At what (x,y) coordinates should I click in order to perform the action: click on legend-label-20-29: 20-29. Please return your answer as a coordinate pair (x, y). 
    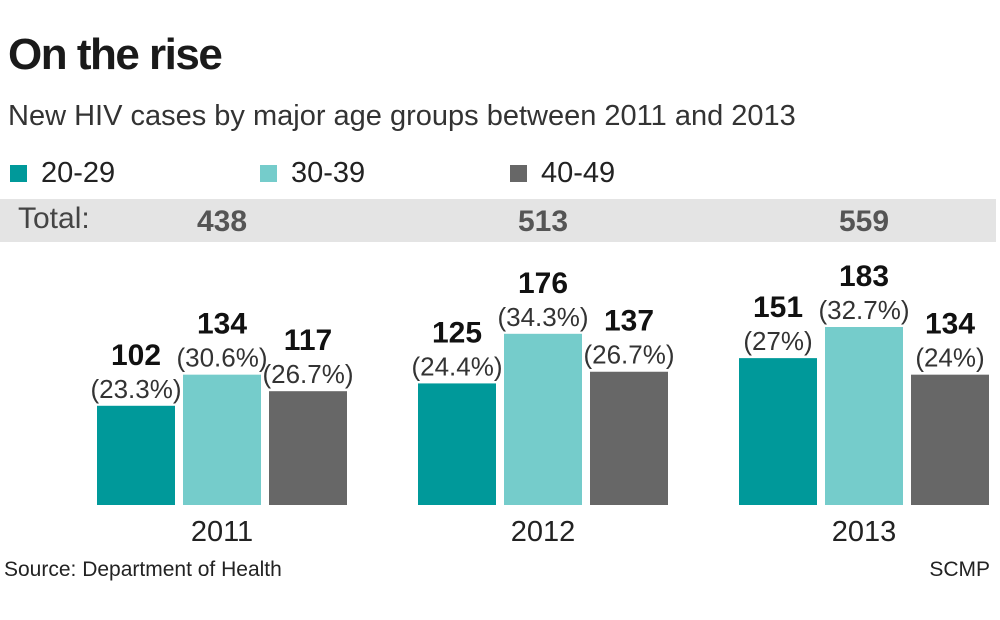
    Looking at the image, I should click on (78, 173).